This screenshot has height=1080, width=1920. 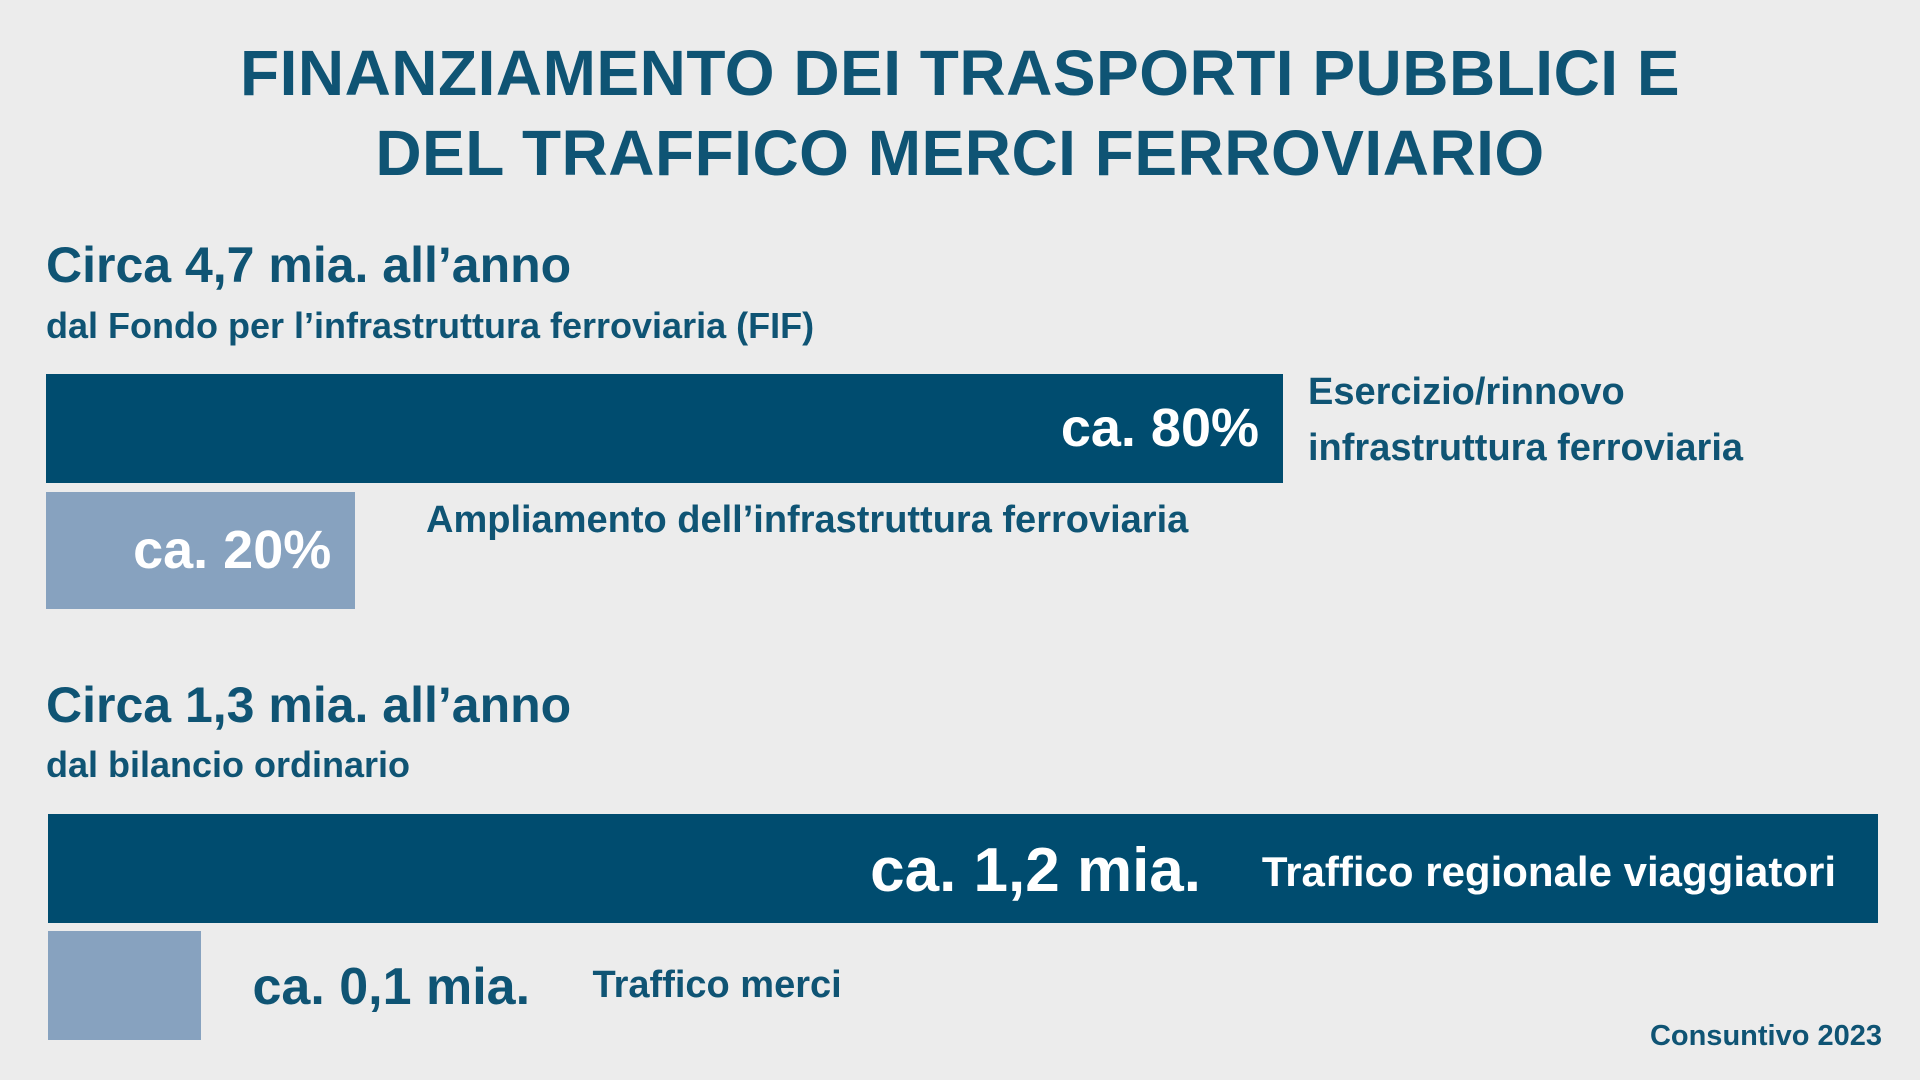 I want to click on budget-bar-1-label: Traffico regionale viaggiatori, so click(x=1549, y=872).